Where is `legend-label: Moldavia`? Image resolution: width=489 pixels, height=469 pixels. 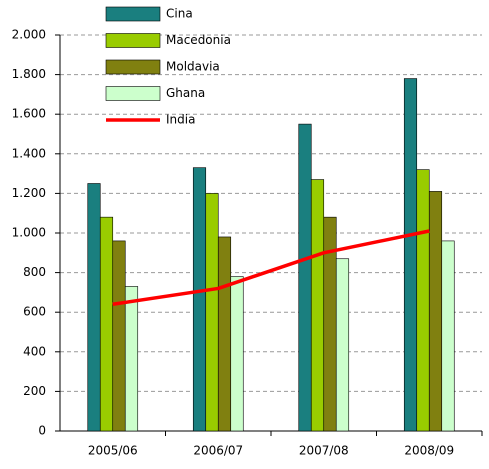 legend-label: Moldavia is located at coordinates (193, 67).